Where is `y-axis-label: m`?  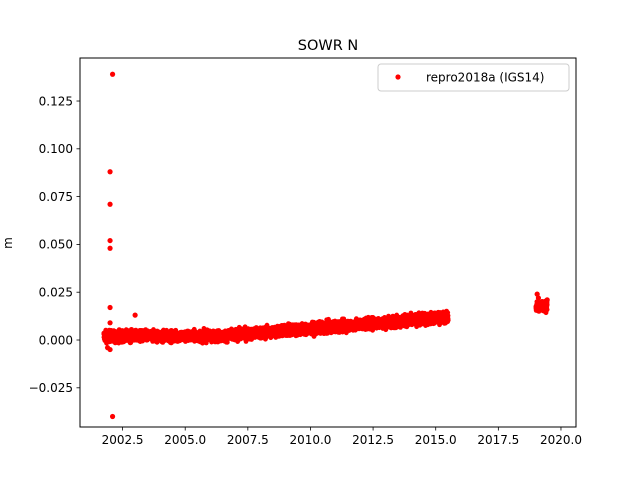 y-axis-label: m is located at coordinates (8, 243).